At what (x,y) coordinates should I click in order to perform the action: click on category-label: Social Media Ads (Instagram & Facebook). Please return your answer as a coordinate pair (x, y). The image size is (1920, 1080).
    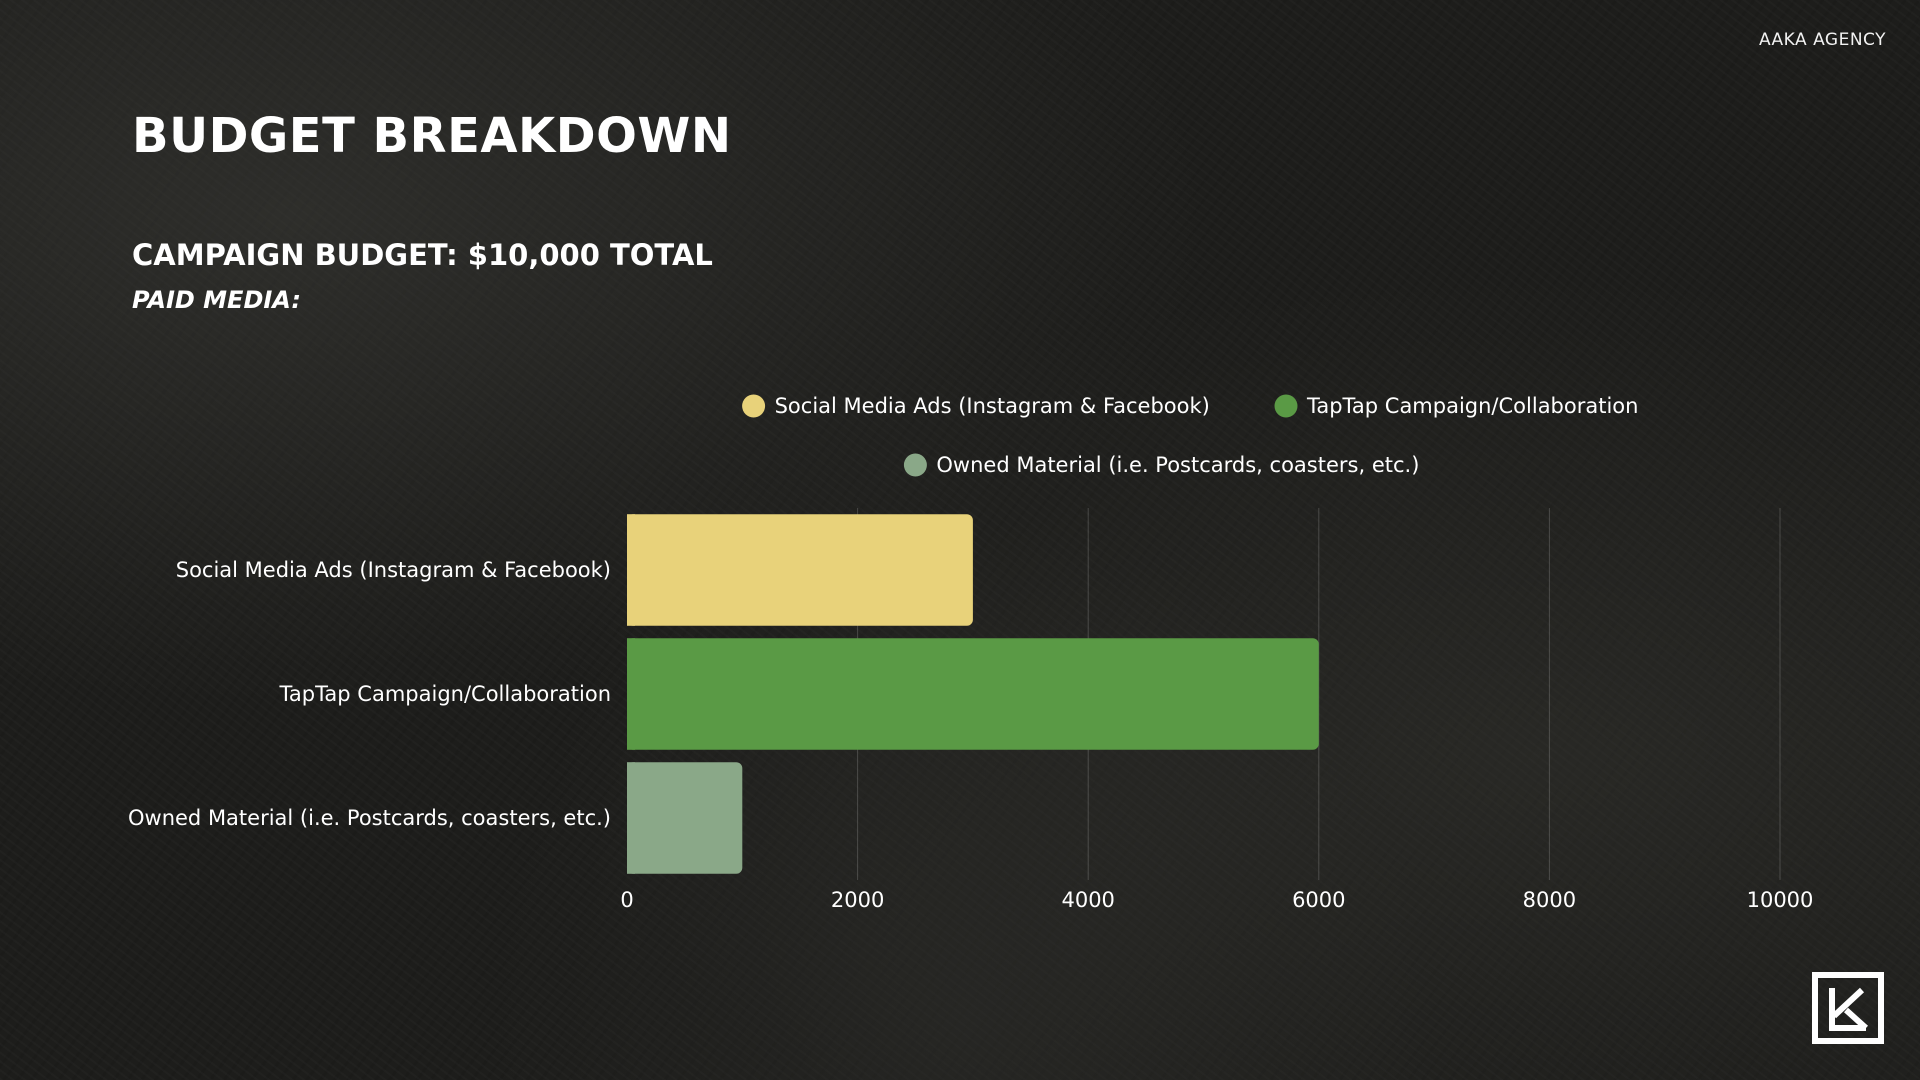
    Looking at the image, I should click on (393, 570).